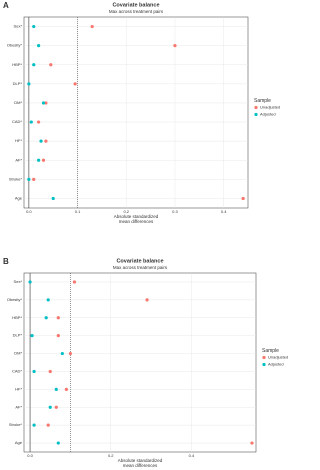  I want to click on x-tick-label: 0.3, so click(175, 211).